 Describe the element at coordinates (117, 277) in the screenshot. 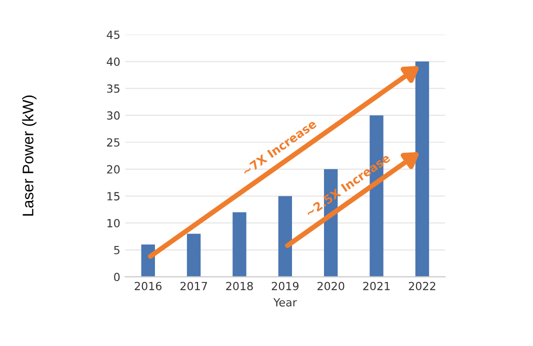

I see `y-tick-label: 0` at that location.